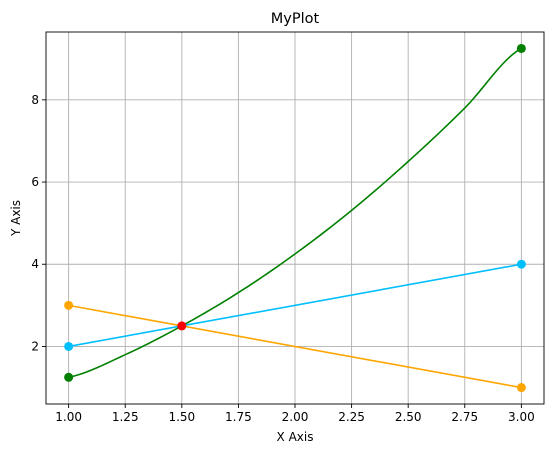 The width and height of the screenshot is (554, 455). I want to click on y-tick-label: 6, so click(35, 182).